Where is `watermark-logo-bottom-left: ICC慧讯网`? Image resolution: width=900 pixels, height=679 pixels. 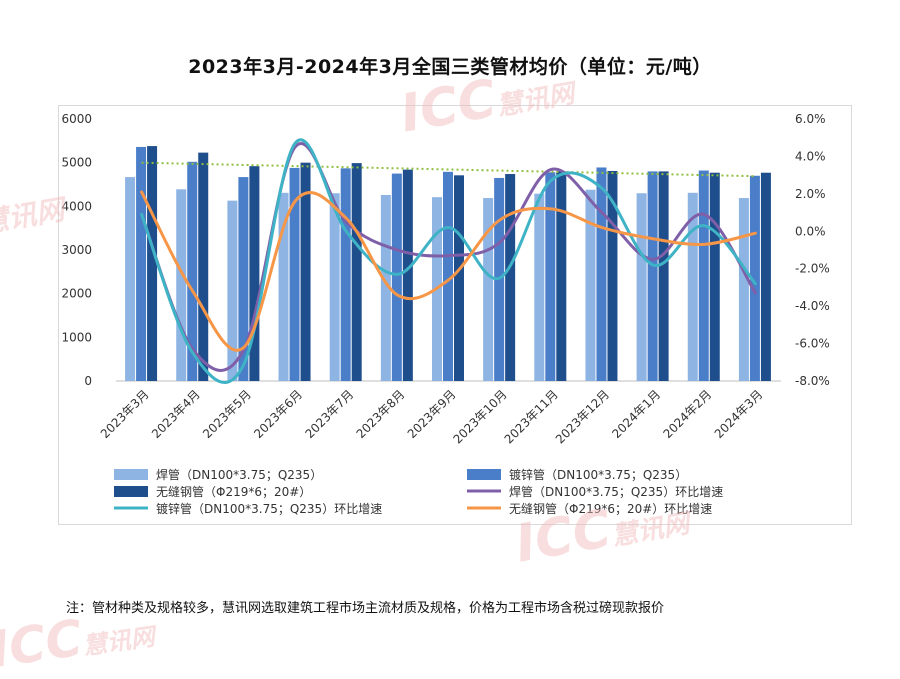
watermark-logo-bottom-left: ICC慧讯网 is located at coordinates (78, 643).